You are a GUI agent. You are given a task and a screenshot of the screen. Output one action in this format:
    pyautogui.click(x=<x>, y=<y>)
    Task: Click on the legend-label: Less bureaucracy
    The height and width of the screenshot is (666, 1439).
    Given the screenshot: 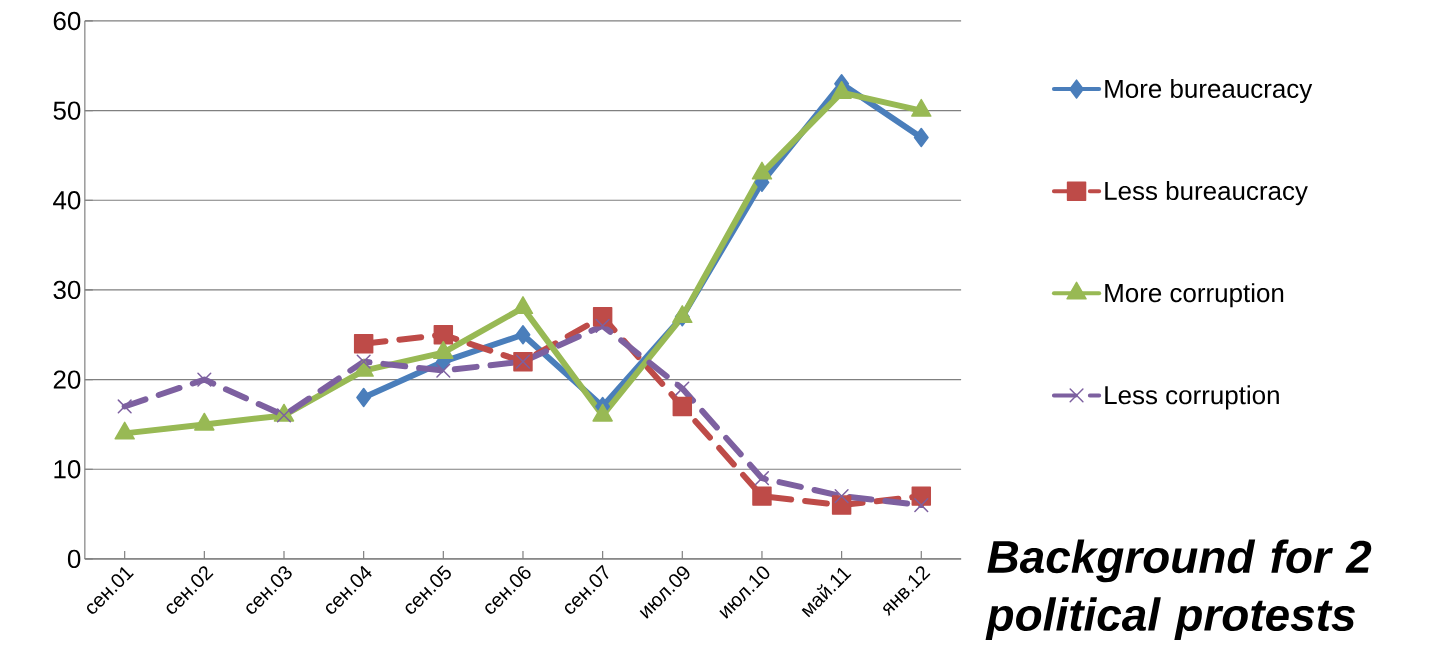 What is the action you would take?
    pyautogui.click(x=1206, y=193)
    